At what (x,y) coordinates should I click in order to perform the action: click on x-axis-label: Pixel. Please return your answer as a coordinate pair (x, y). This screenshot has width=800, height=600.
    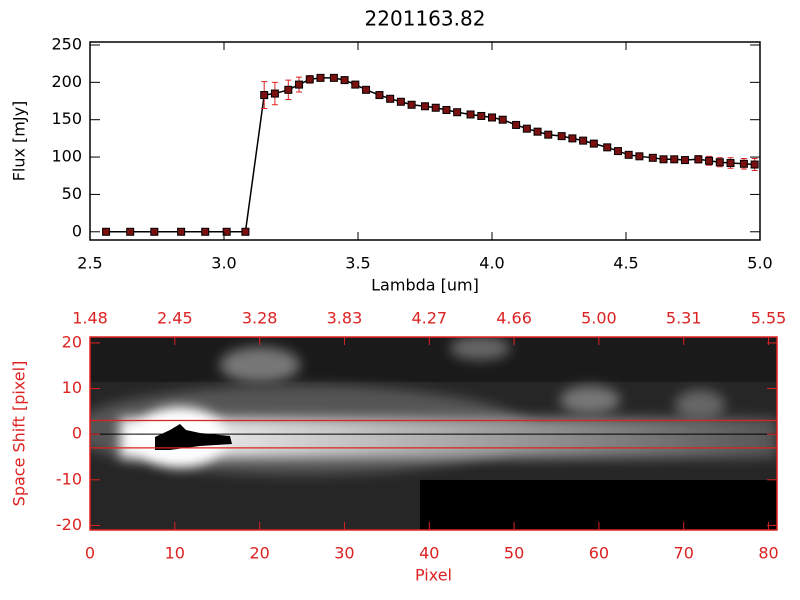
    Looking at the image, I should click on (433, 575).